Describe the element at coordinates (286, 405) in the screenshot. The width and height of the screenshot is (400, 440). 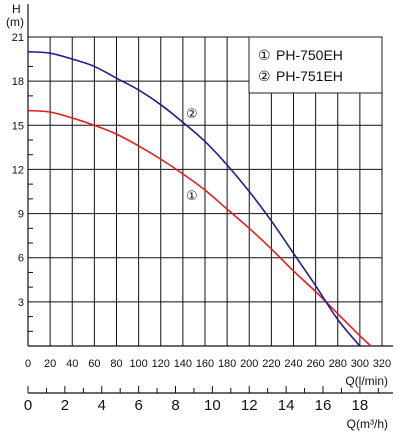
I see `x2-tick-label: 14` at that location.